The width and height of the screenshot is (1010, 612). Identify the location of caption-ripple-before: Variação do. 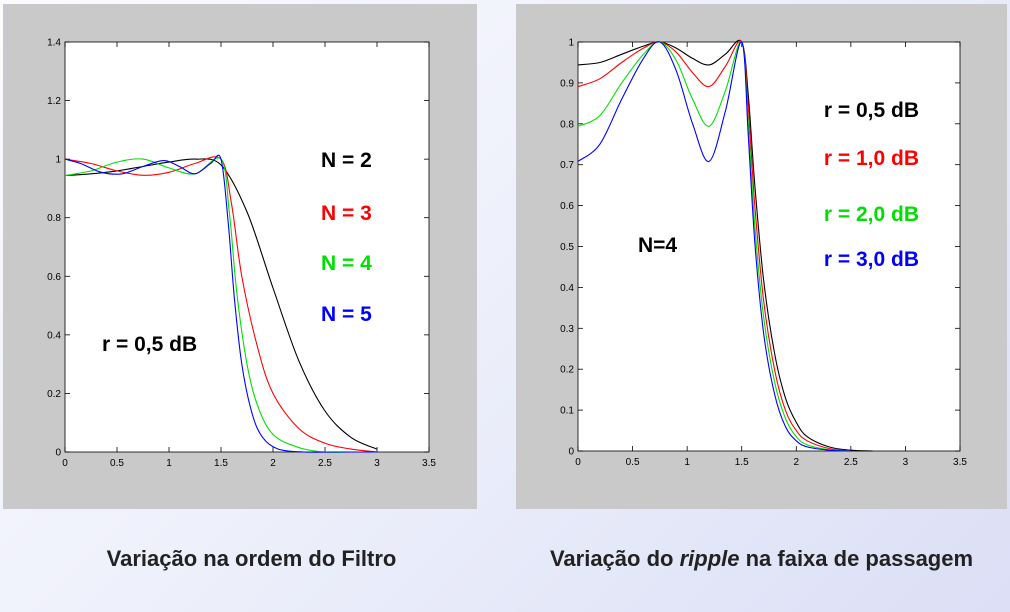
(614, 558).